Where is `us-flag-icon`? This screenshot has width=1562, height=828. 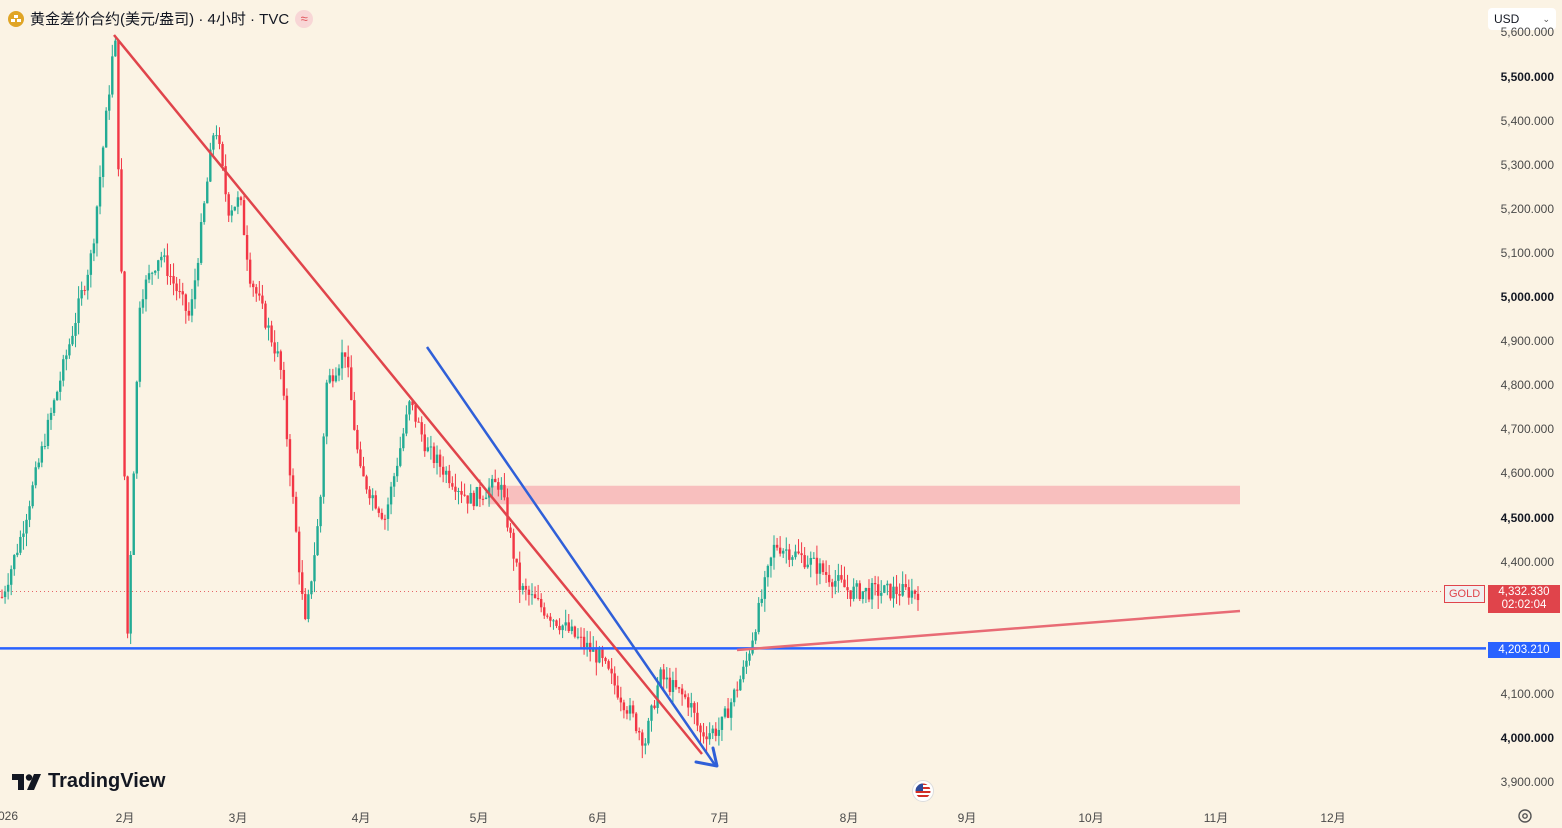
us-flag-icon is located at coordinates (923, 791).